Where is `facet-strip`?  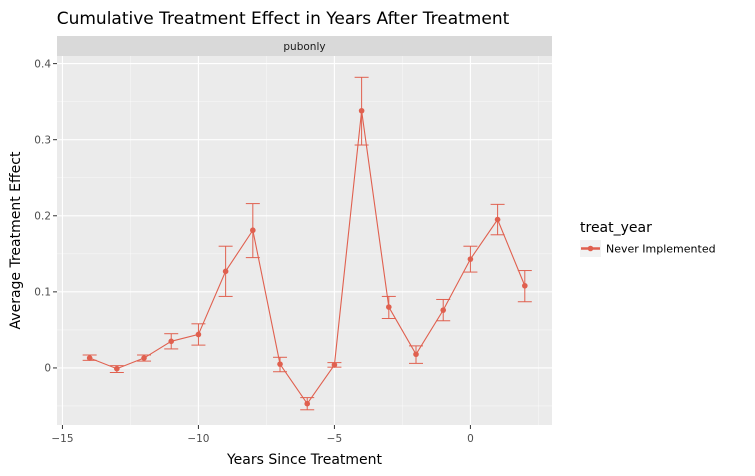
facet-strip is located at coordinates (304, 46).